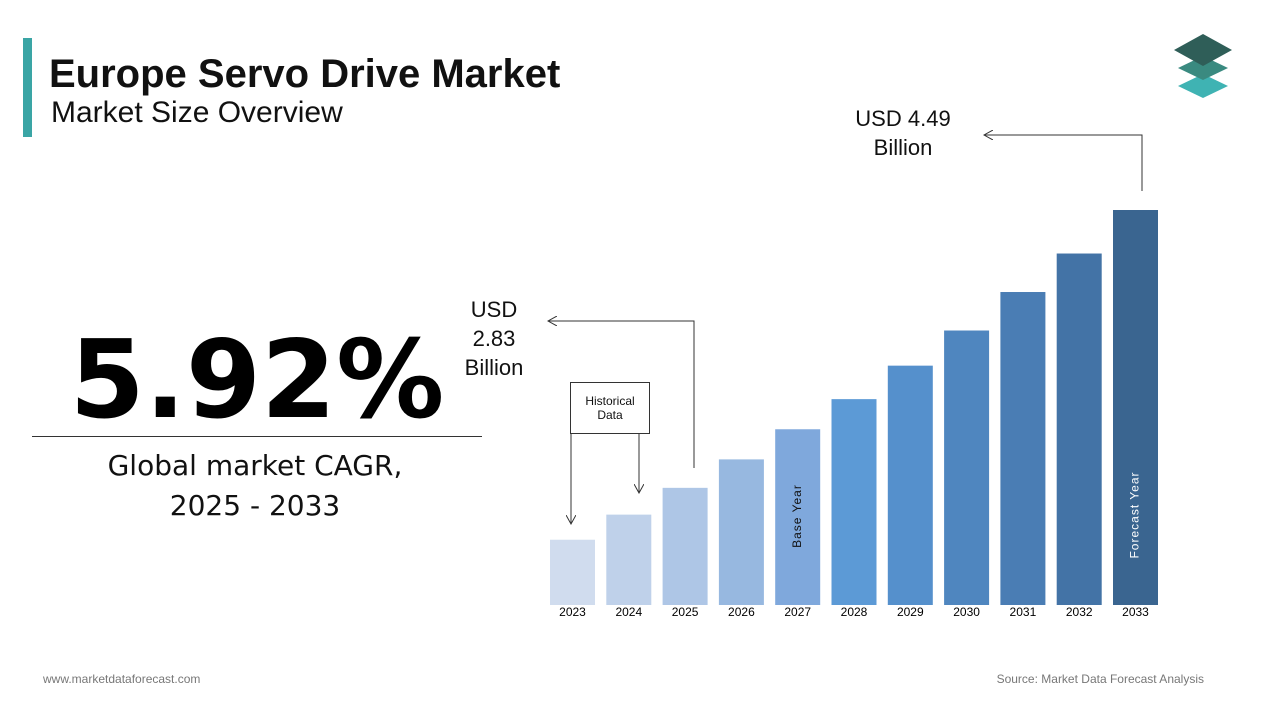 Image resolution: width=1280 pixels, height=720 pixels. Describe the element at coordinates (610, 408) in the screenshot. I see `historical-box: Historical Data` at that location.